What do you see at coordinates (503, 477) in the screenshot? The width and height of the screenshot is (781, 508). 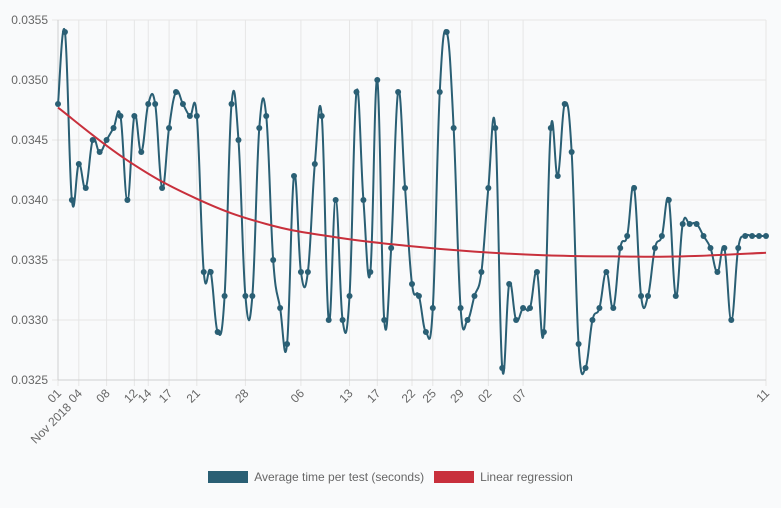 I see `legend-item-linear-regression: Linear regression` at bounding box center [503, 477].